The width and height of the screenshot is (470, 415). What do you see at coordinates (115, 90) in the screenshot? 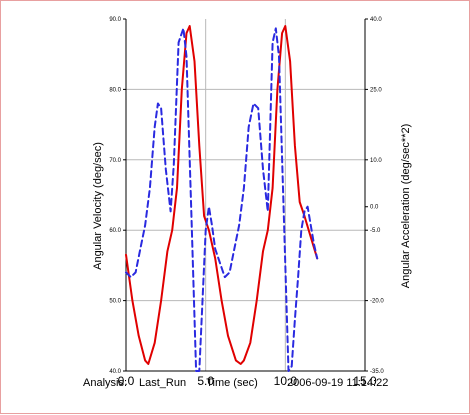
I see `y-left-tick-label: 80.0` at bounding box center [115, 90].